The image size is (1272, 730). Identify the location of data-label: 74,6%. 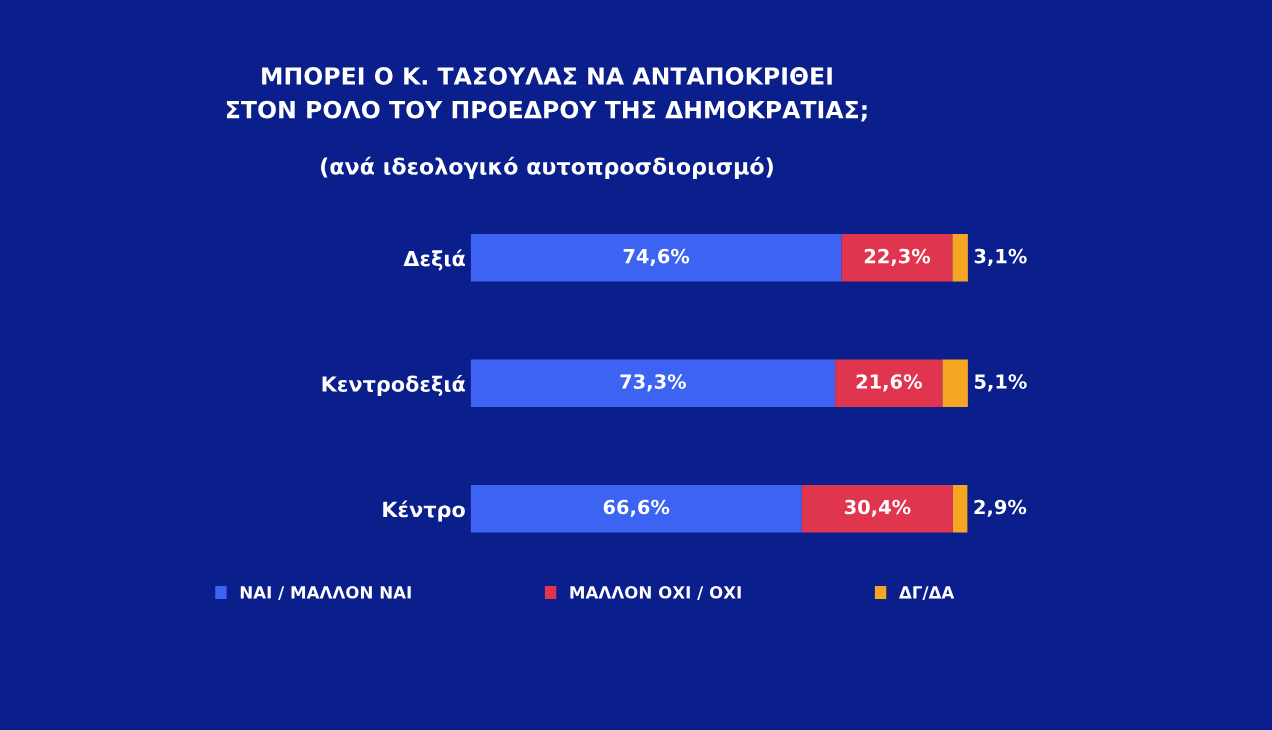
(656, 257).